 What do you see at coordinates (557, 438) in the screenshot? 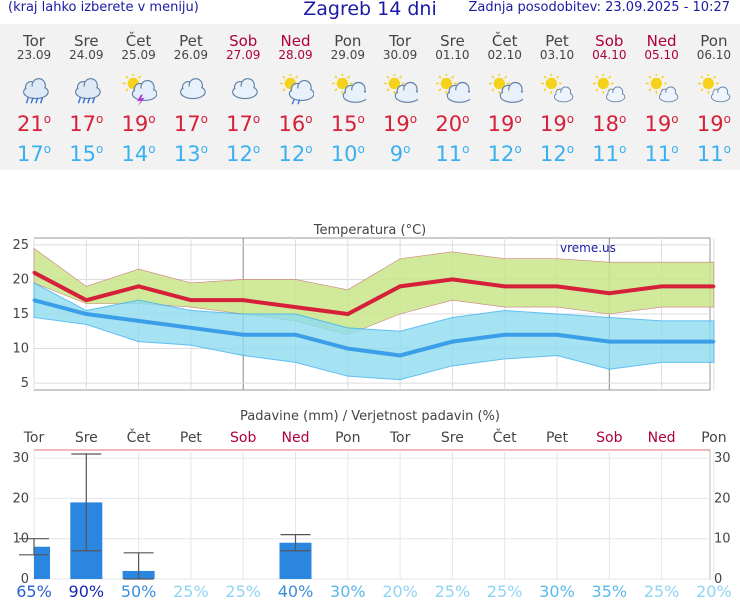
I see `precipitation-x-label: Pet` at bounding box center [557, 438].